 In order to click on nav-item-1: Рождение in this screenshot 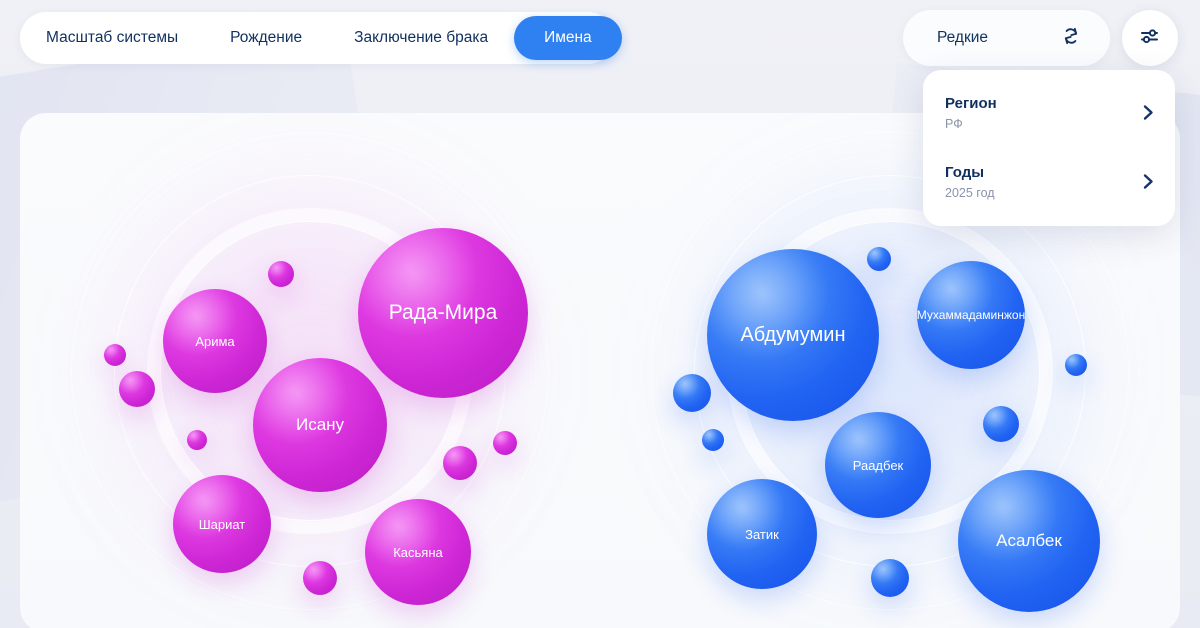, I will do `click(266, 37)`.